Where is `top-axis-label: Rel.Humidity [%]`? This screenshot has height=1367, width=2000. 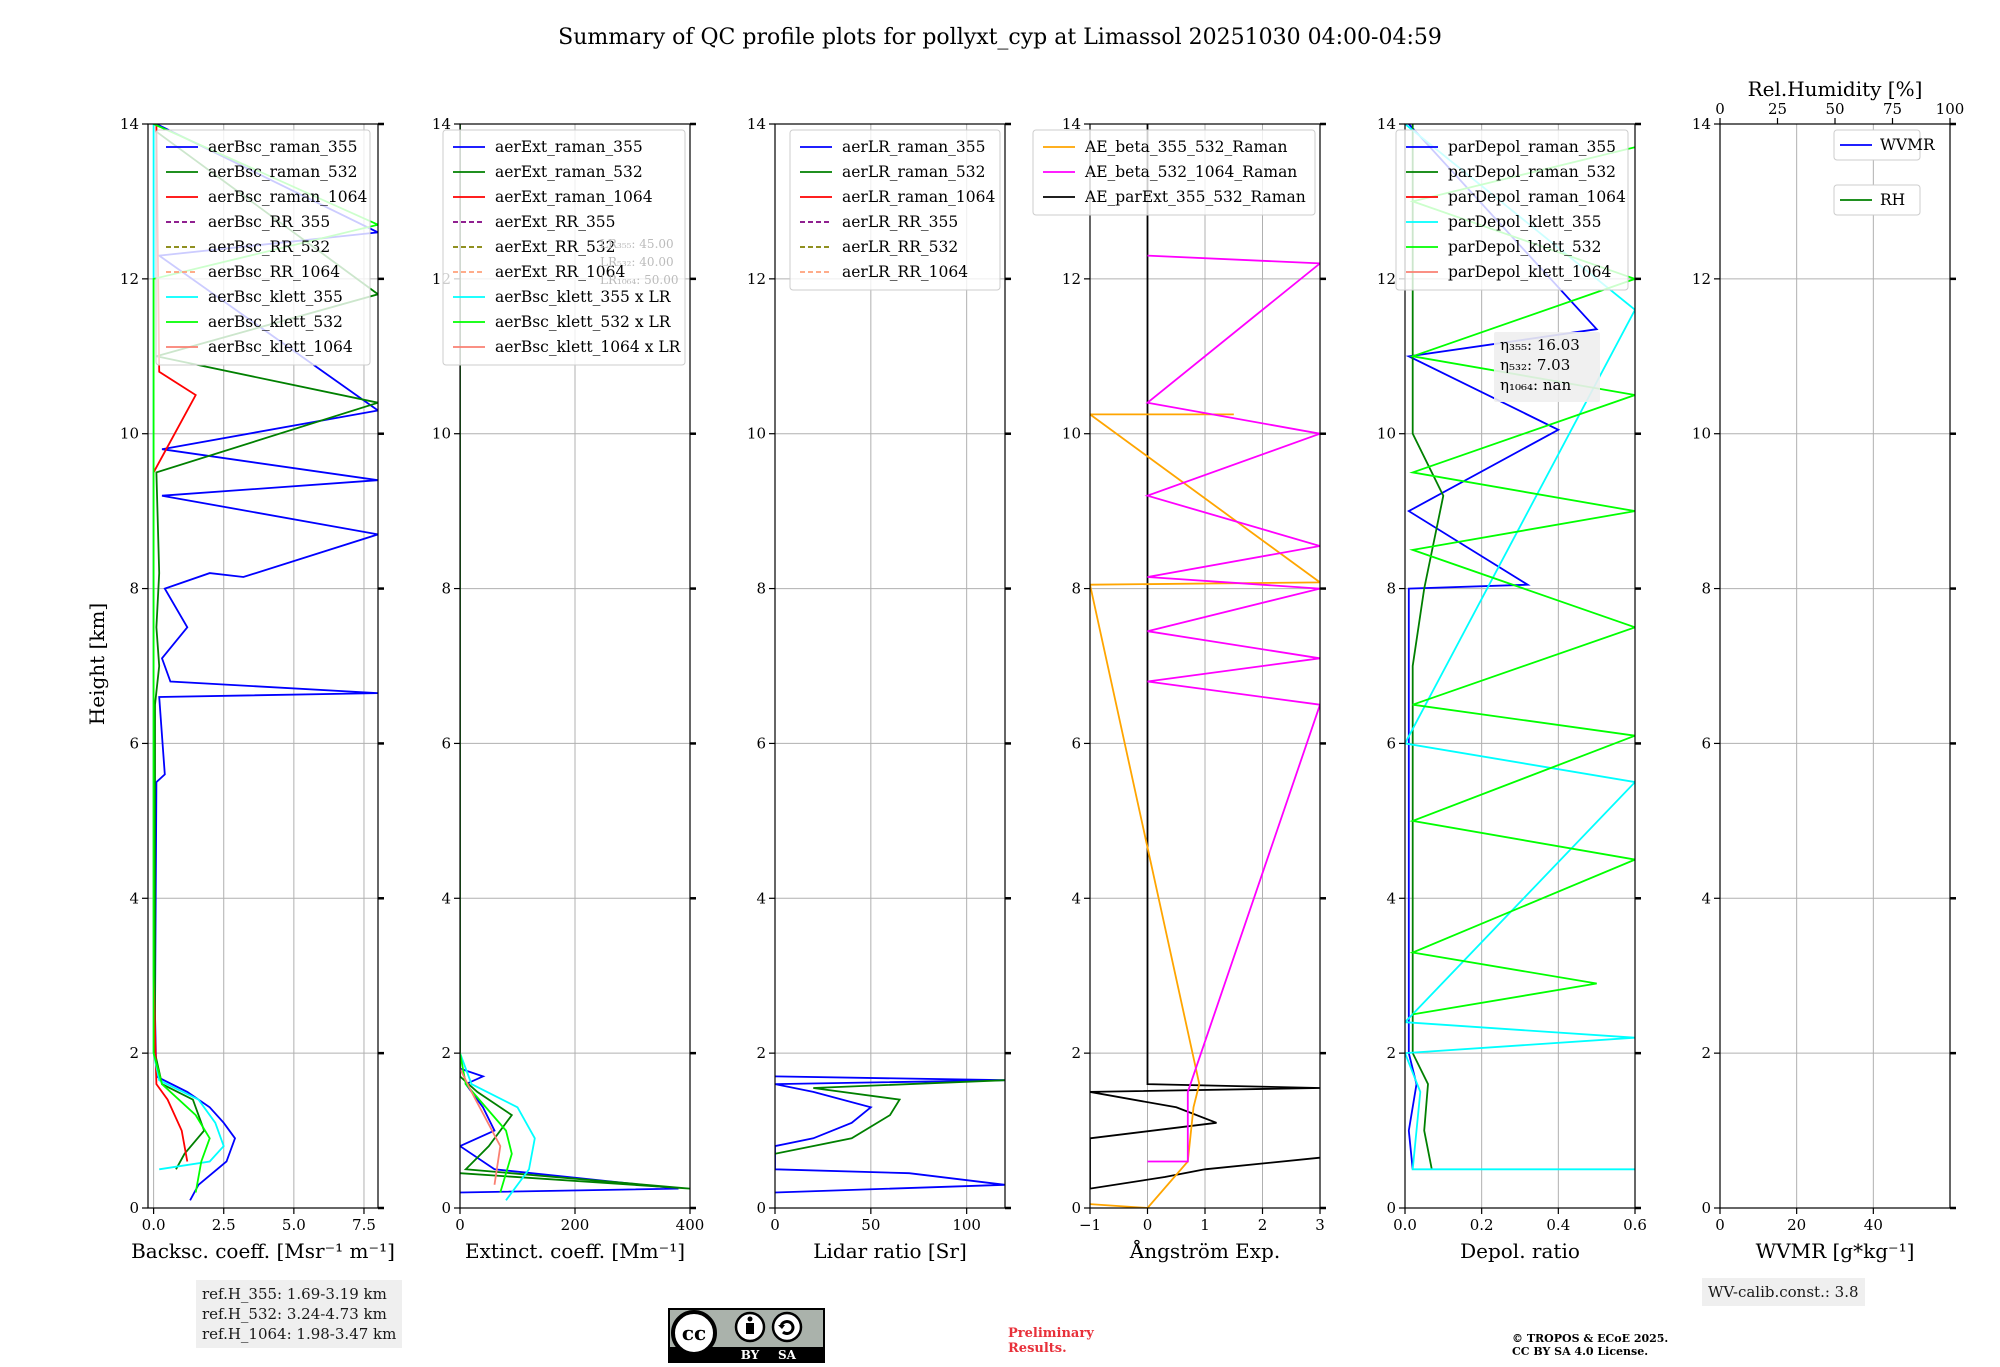 top-axis-label: Rel.Humidity [%] is located at coordinates (1835, 89).